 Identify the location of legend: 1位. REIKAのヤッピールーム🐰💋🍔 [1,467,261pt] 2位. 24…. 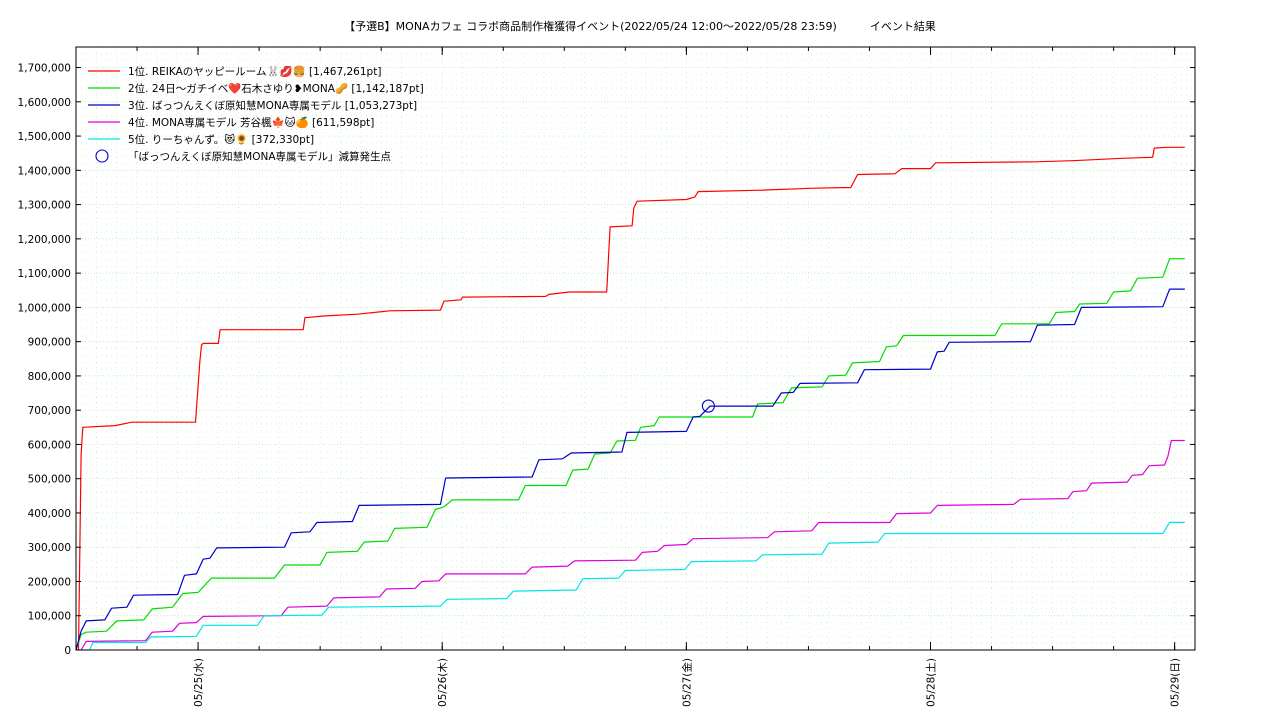
(256, 114).